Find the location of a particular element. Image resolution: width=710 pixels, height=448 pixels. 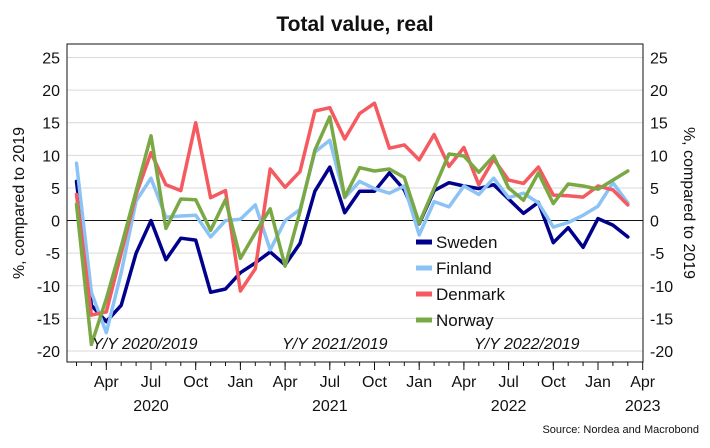

x-year-label: 2021 is located at coordinates (330, 406).